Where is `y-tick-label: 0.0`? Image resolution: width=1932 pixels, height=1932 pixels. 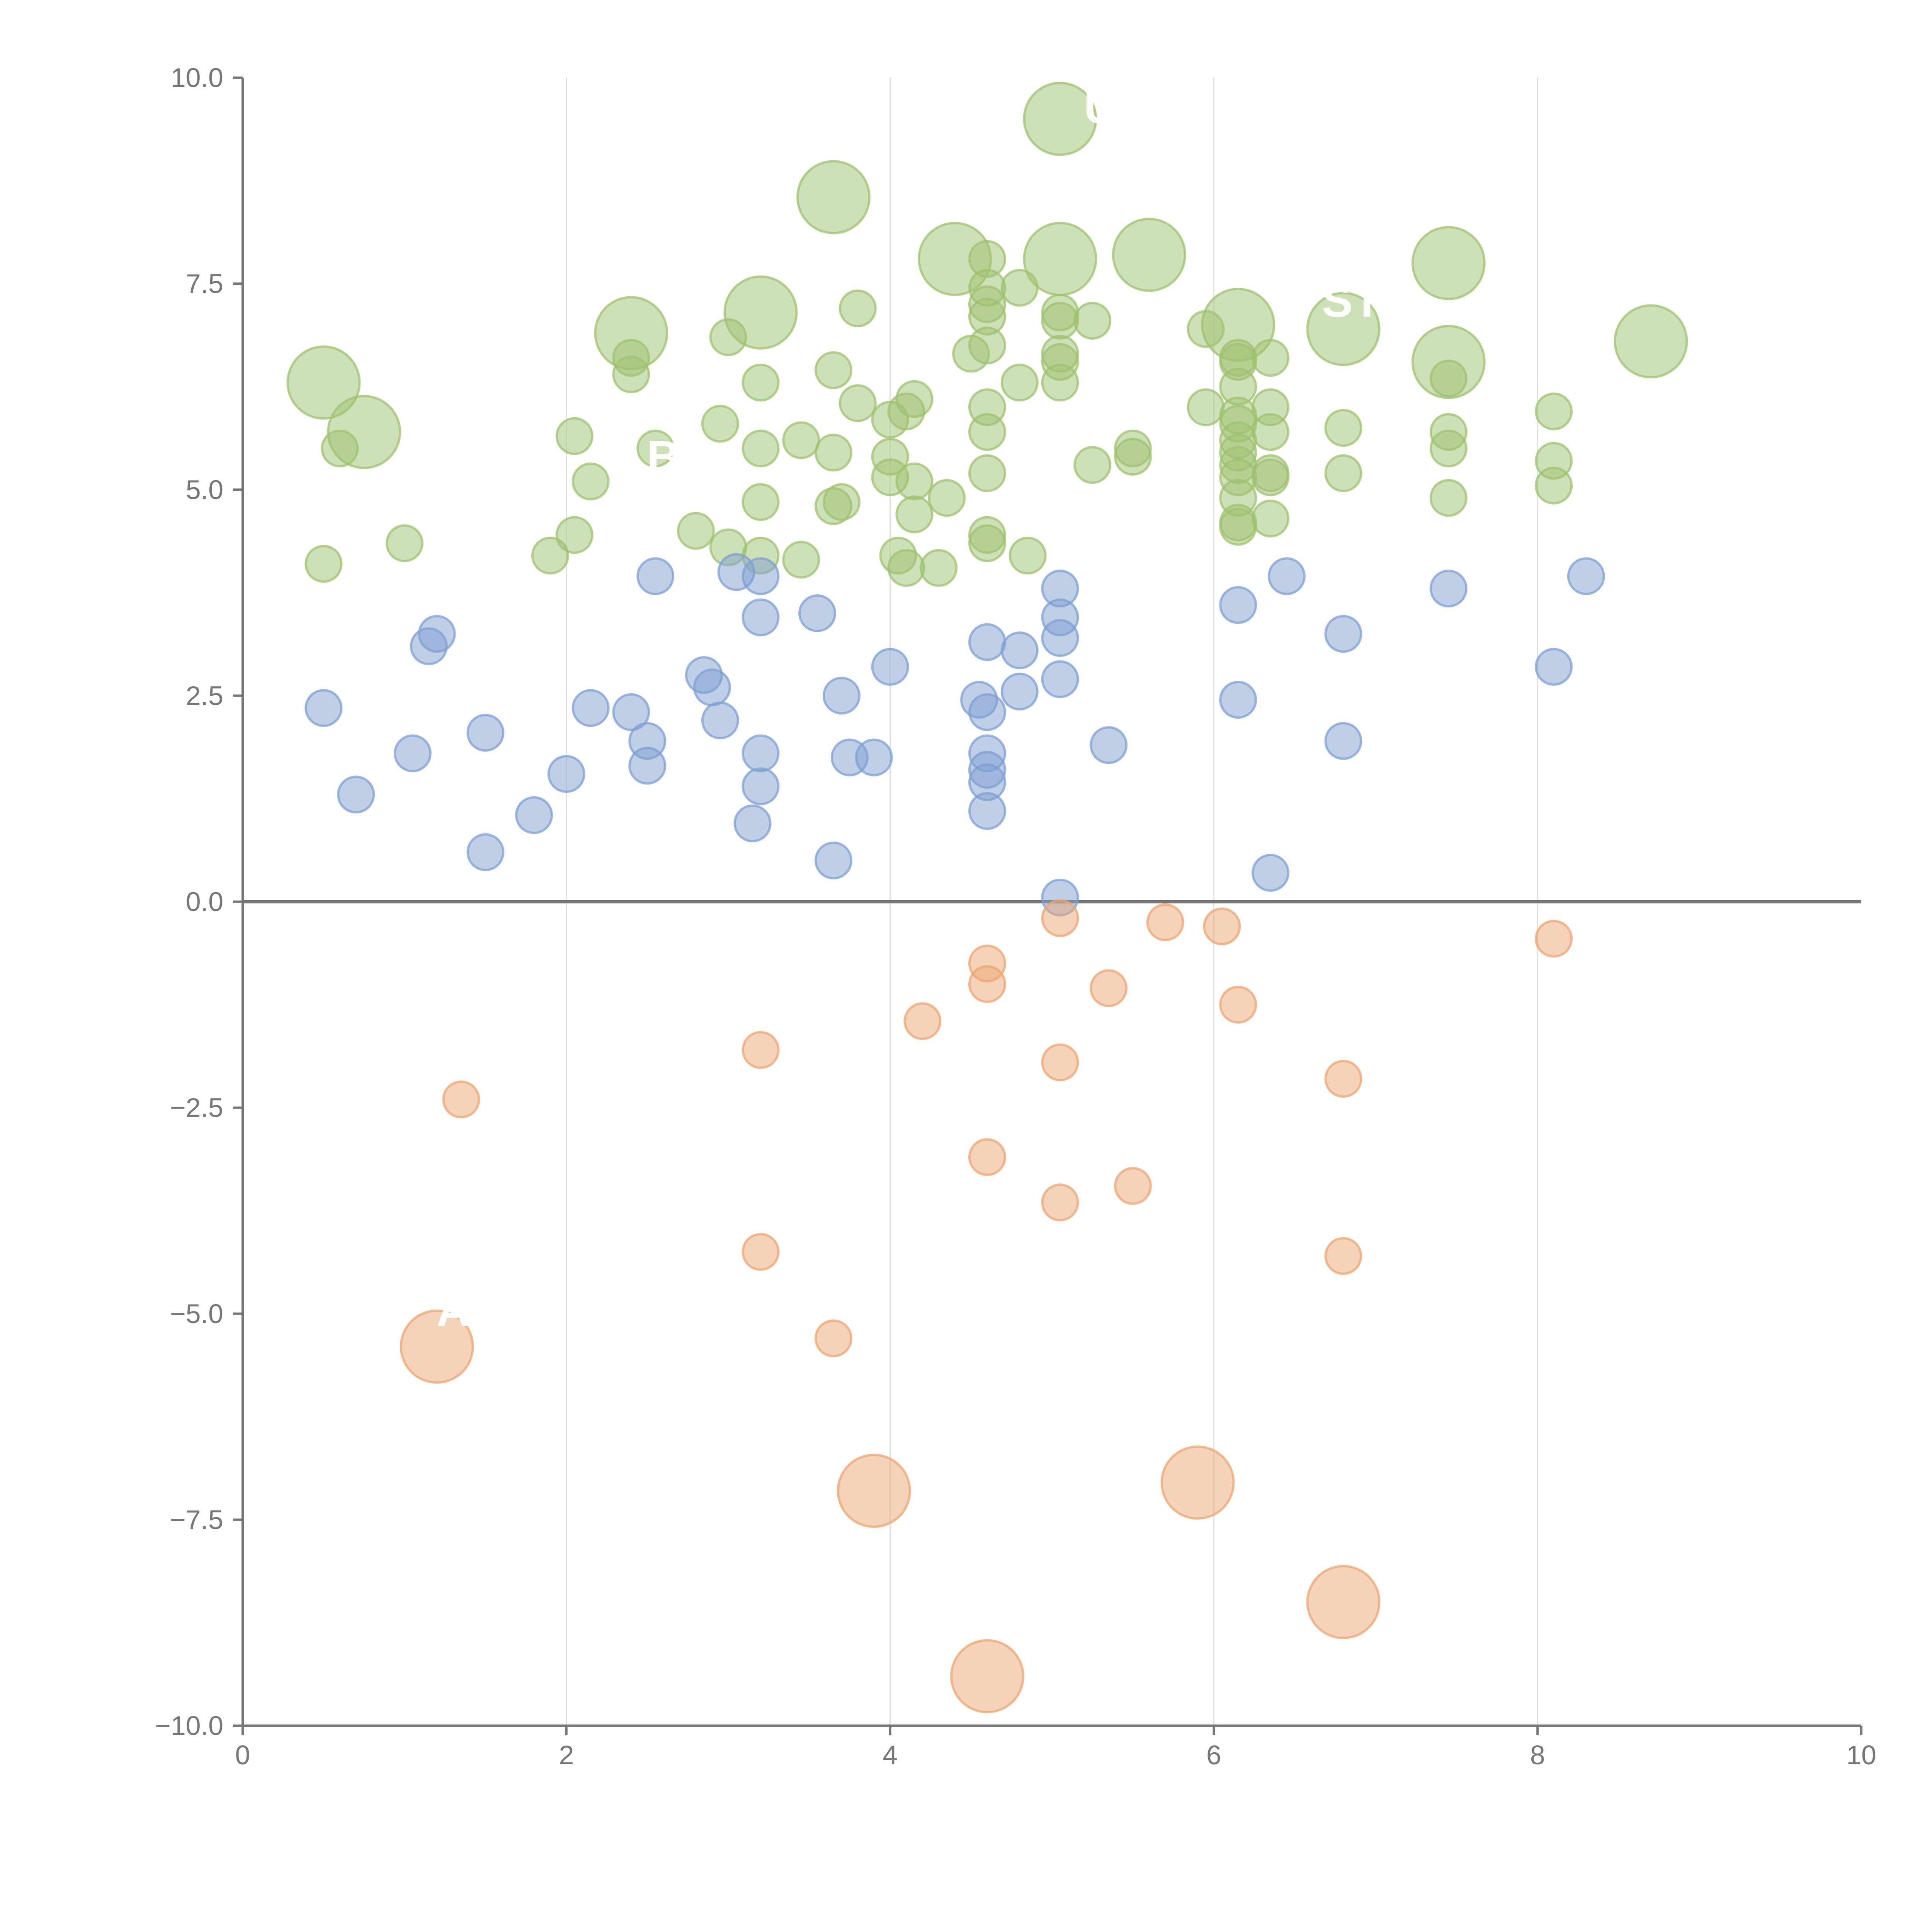 y-tick-label: 0.0 is located at coordinates (205, 902).